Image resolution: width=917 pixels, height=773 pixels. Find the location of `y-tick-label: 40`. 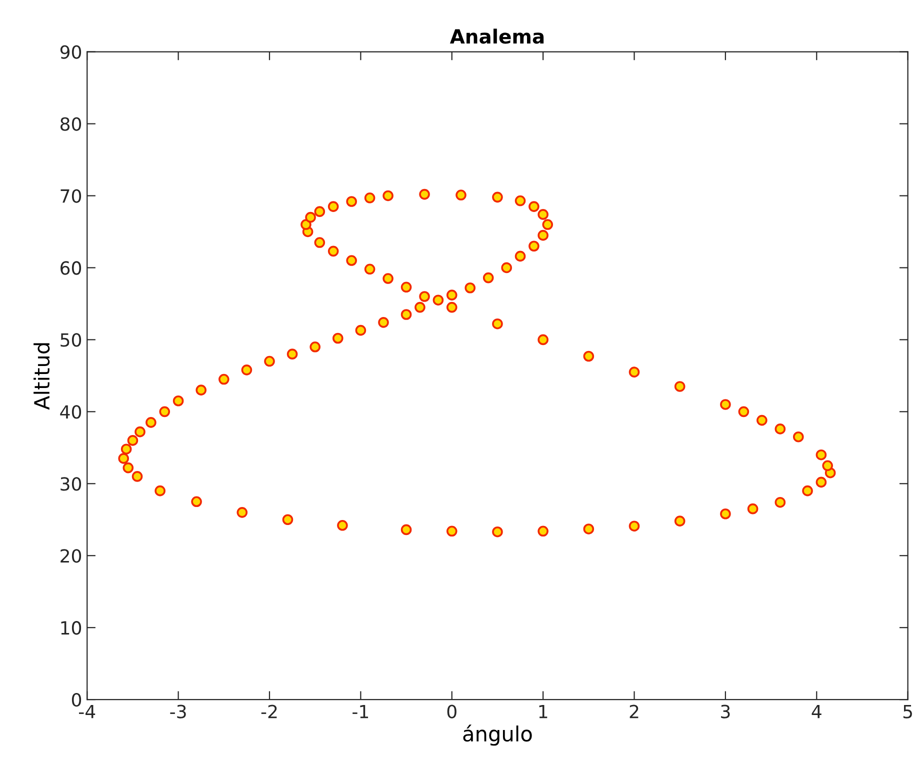

y-tick-label: 40 is located at coordinates (71, 412).